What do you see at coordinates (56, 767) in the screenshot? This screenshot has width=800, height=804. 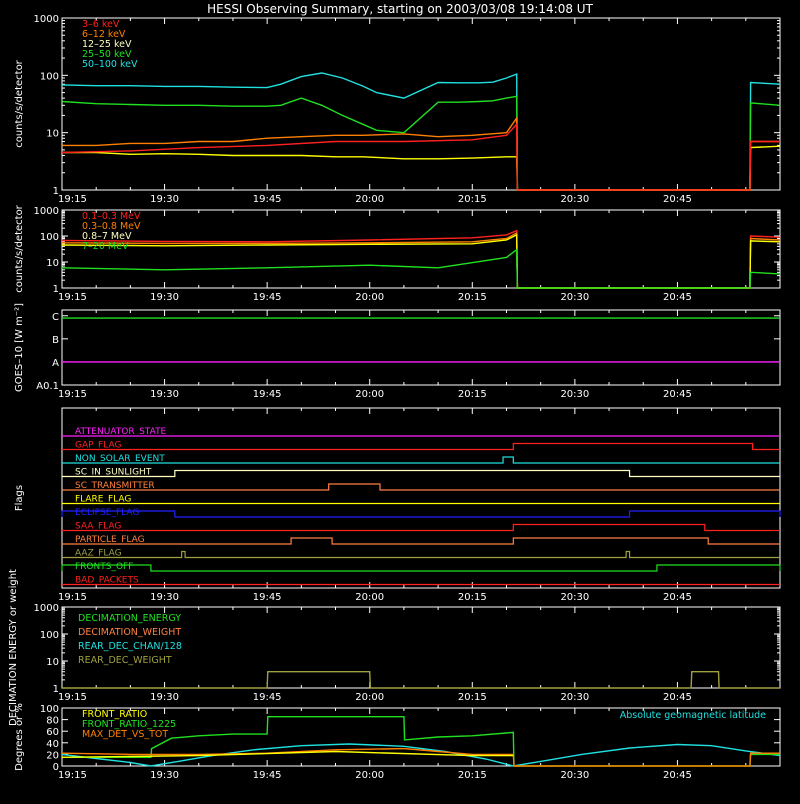 I see `y-tick-label: 0` at bounding box center [56, 767].